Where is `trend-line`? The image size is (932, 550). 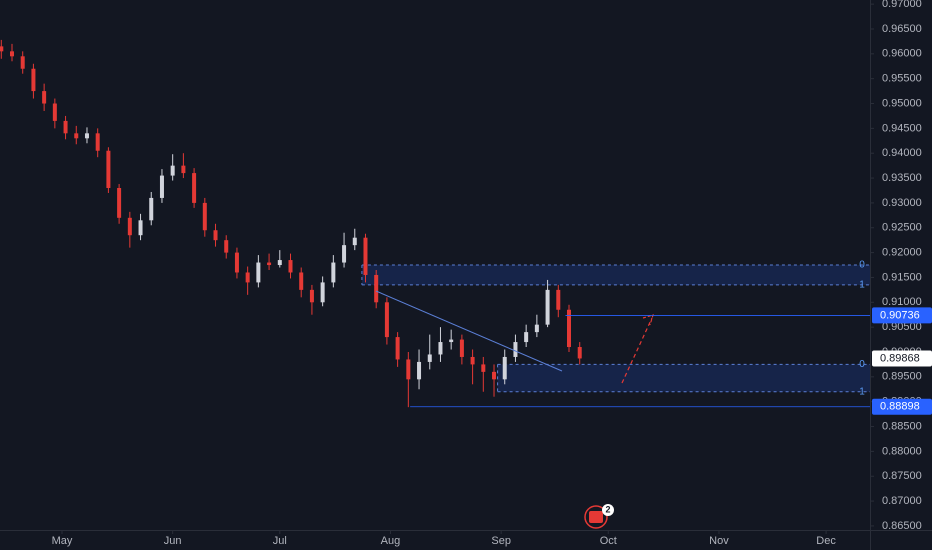
trend-line is located at coordinates (469, 331).